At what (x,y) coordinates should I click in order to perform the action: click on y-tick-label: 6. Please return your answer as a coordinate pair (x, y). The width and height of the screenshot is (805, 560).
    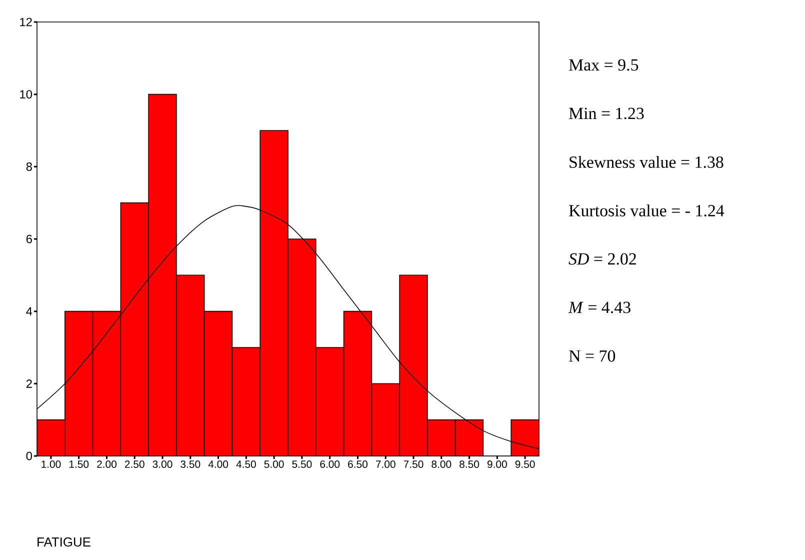
    Looking at the image, I should click on (29, 239).